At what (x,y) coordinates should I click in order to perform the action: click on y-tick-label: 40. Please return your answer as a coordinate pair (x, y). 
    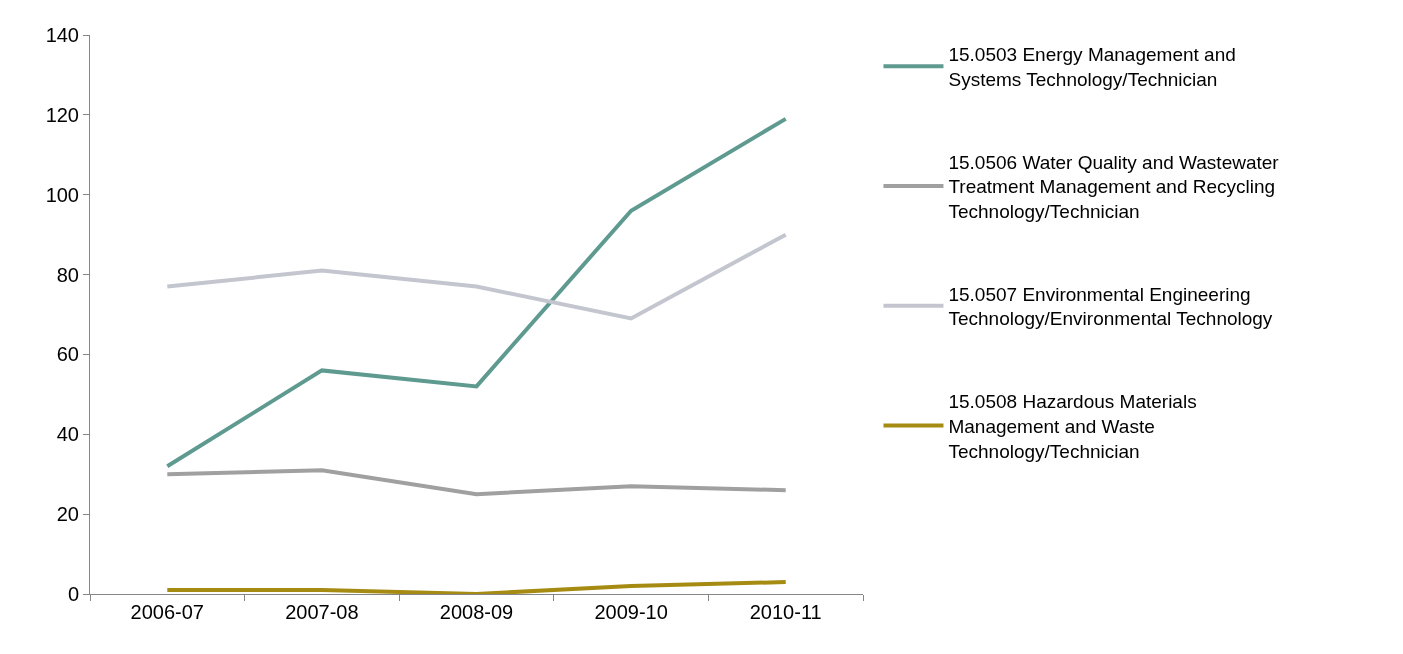
    Looking at the image, I should click on (67, 434).